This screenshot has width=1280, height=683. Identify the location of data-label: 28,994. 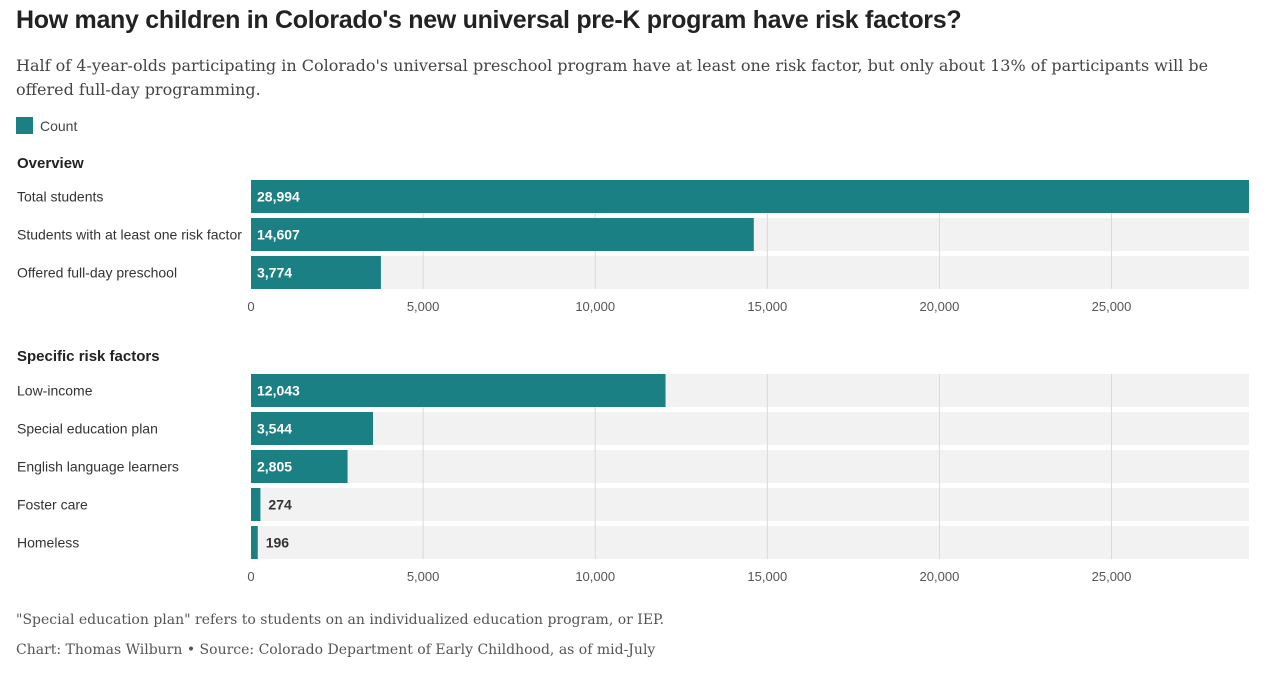
(278, 197).